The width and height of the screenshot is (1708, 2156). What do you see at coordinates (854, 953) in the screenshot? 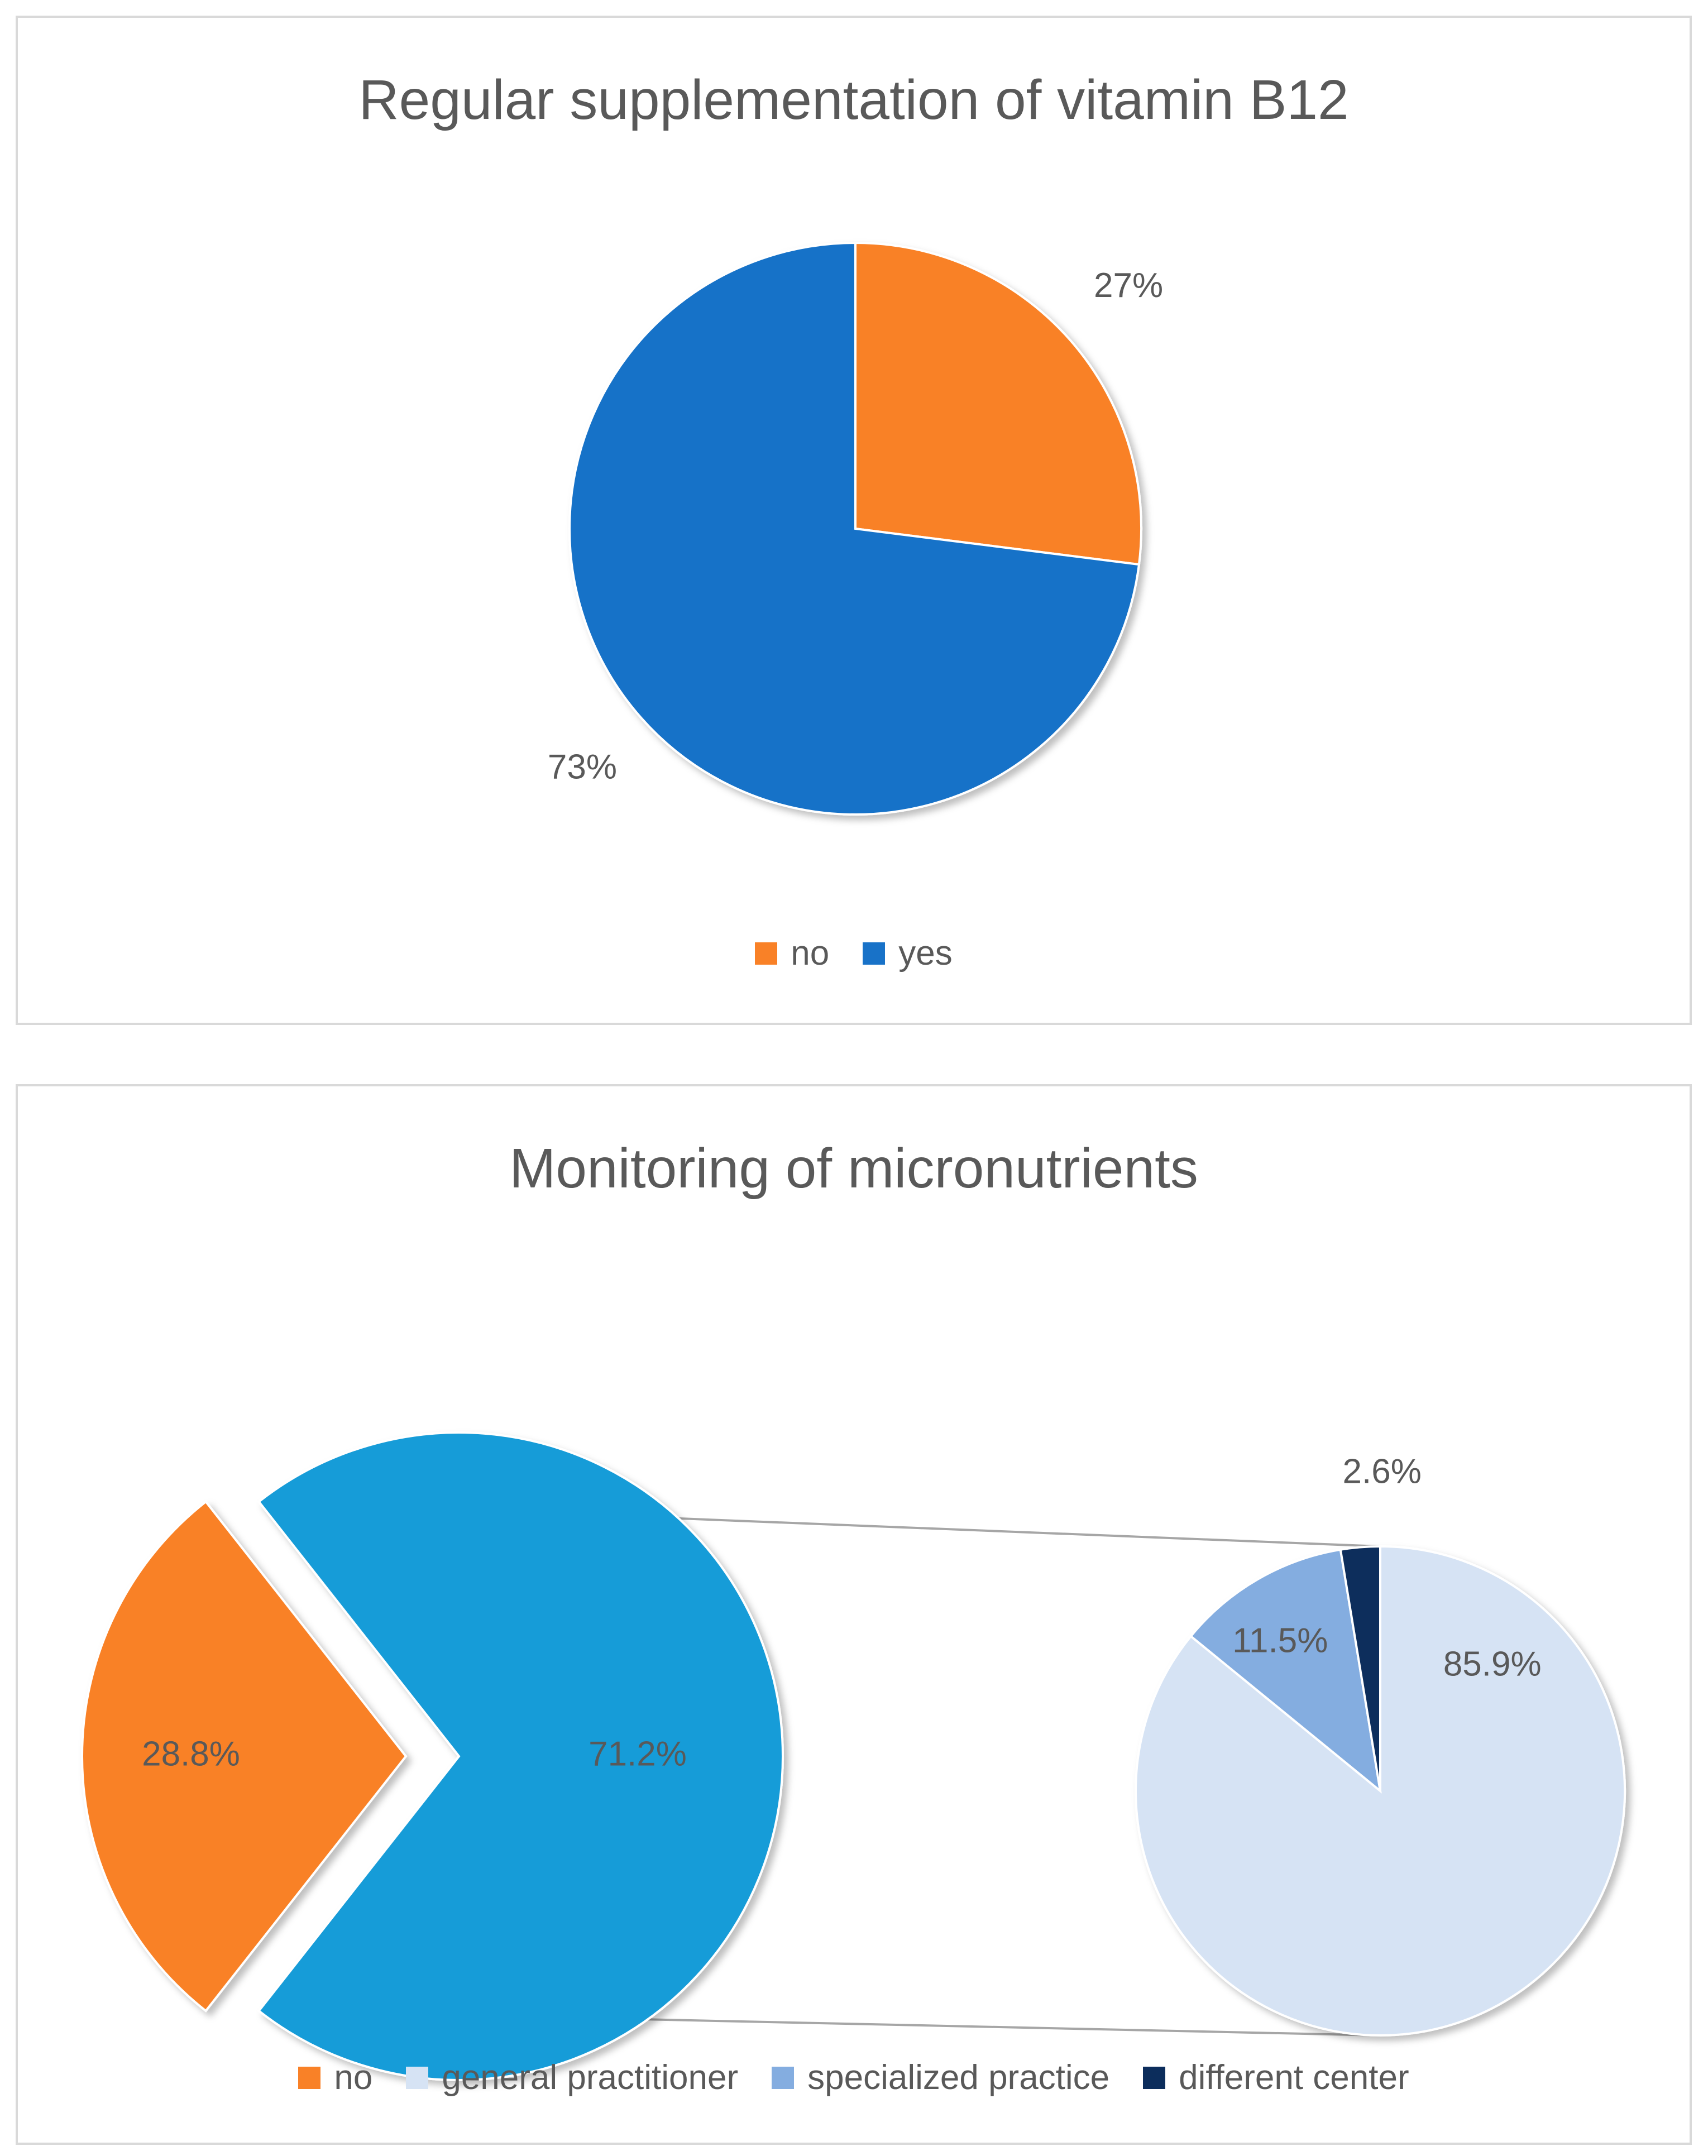
I see `legend: no yes` at bounding box center [854, 953].